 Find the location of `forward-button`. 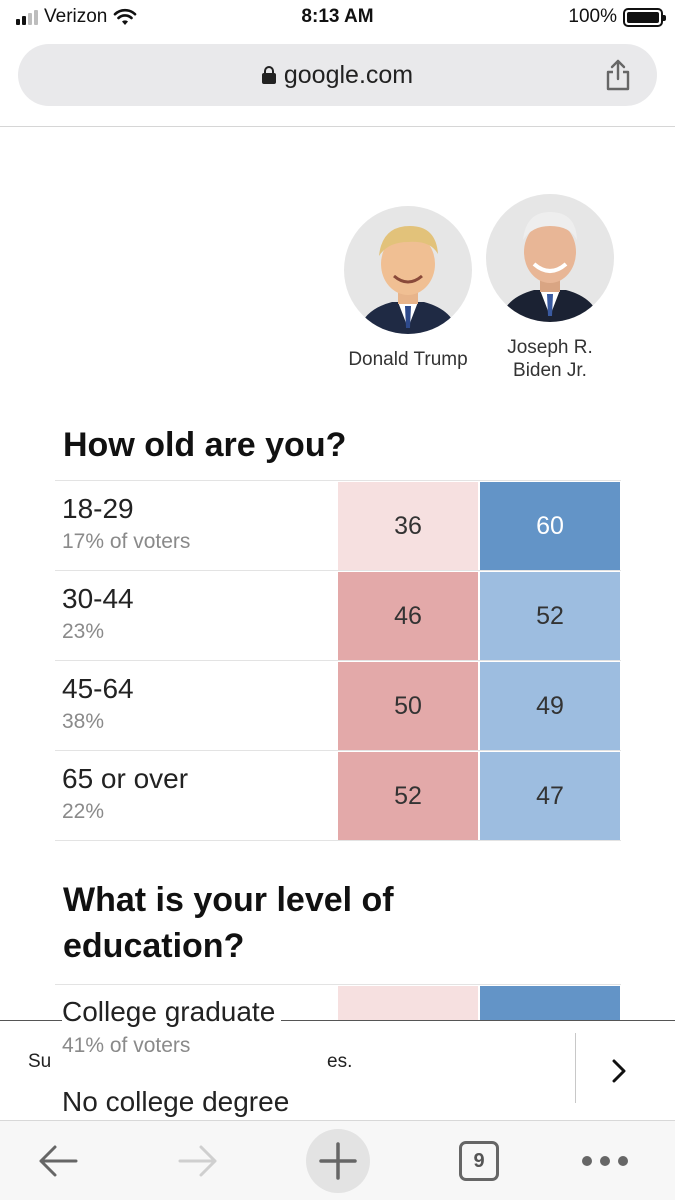

forward-button is located at coordinates (198, 1160).